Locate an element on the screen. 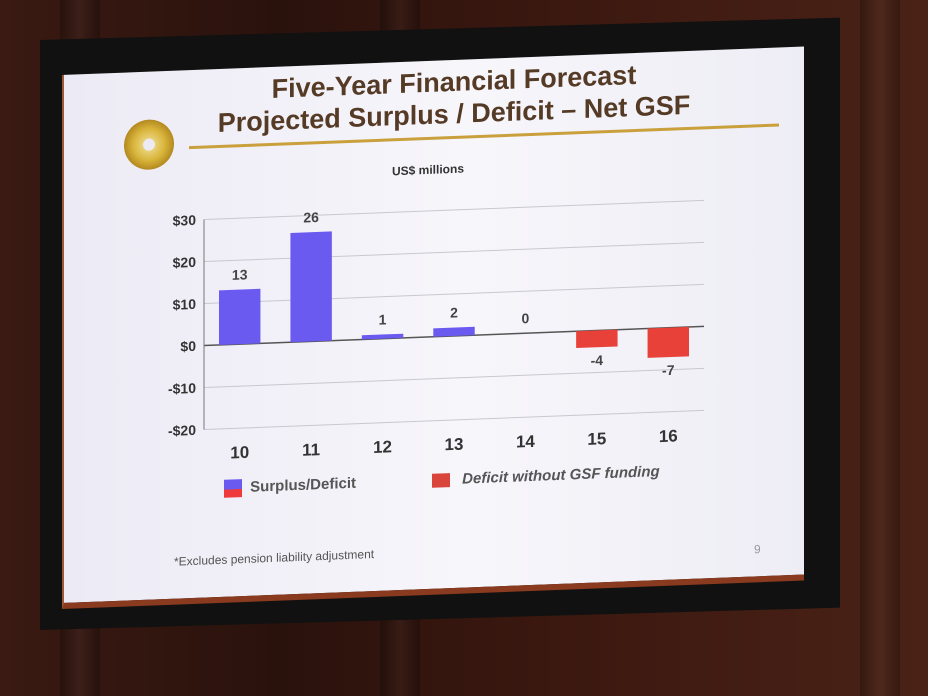 The height and width of the screenshot is (696, 928). legend-swatch-deficit is located at coordinates (441, 480).